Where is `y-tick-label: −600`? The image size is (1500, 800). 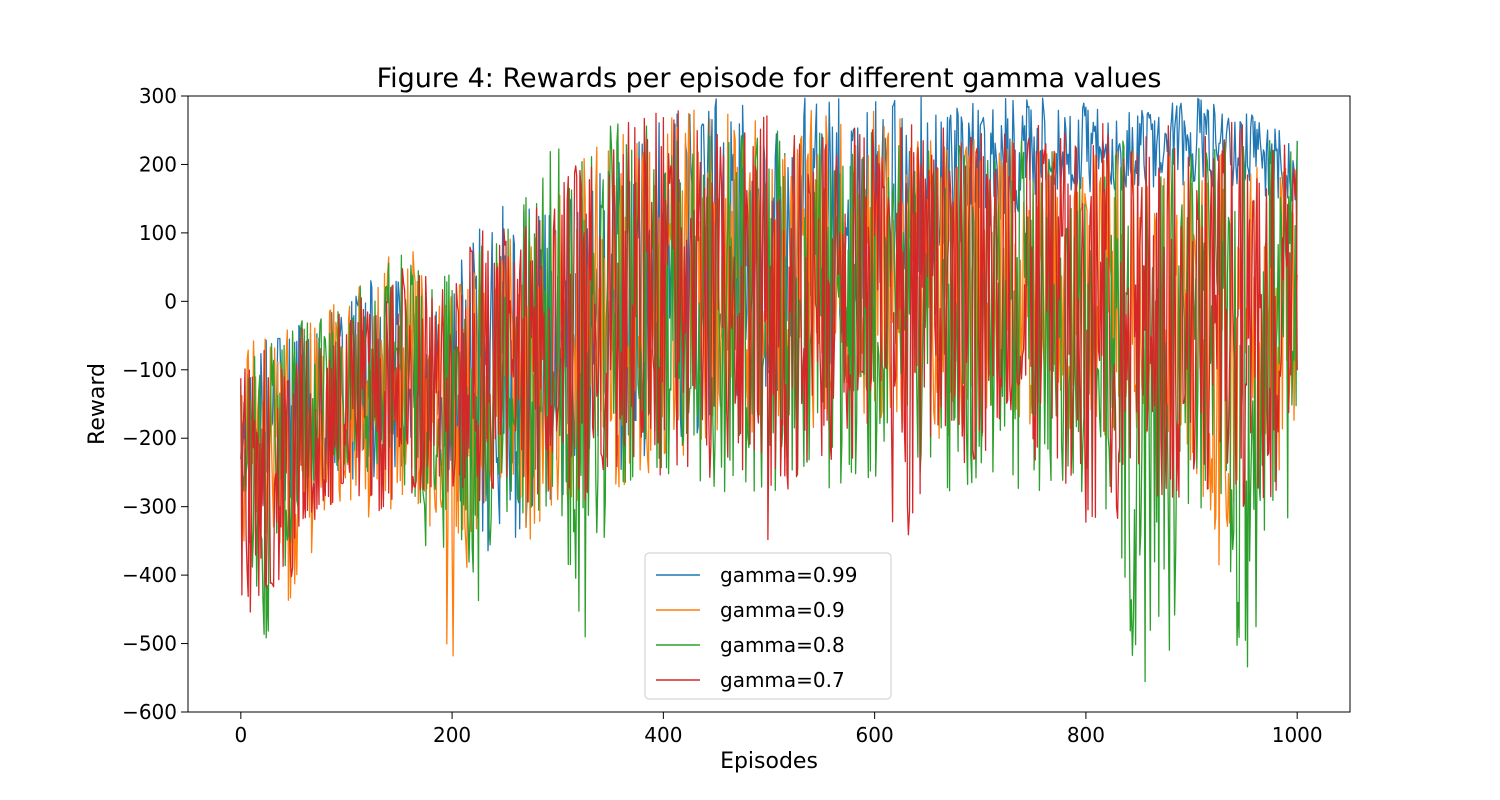
y-tick-label: −600 is located at coordinates (149, 712).